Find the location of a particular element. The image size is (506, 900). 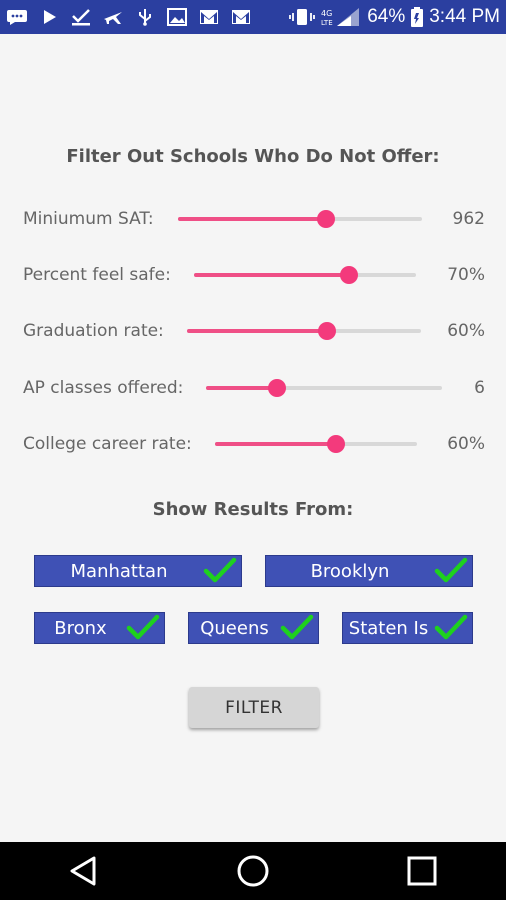

back-icon is located at coordinates (84, 871).